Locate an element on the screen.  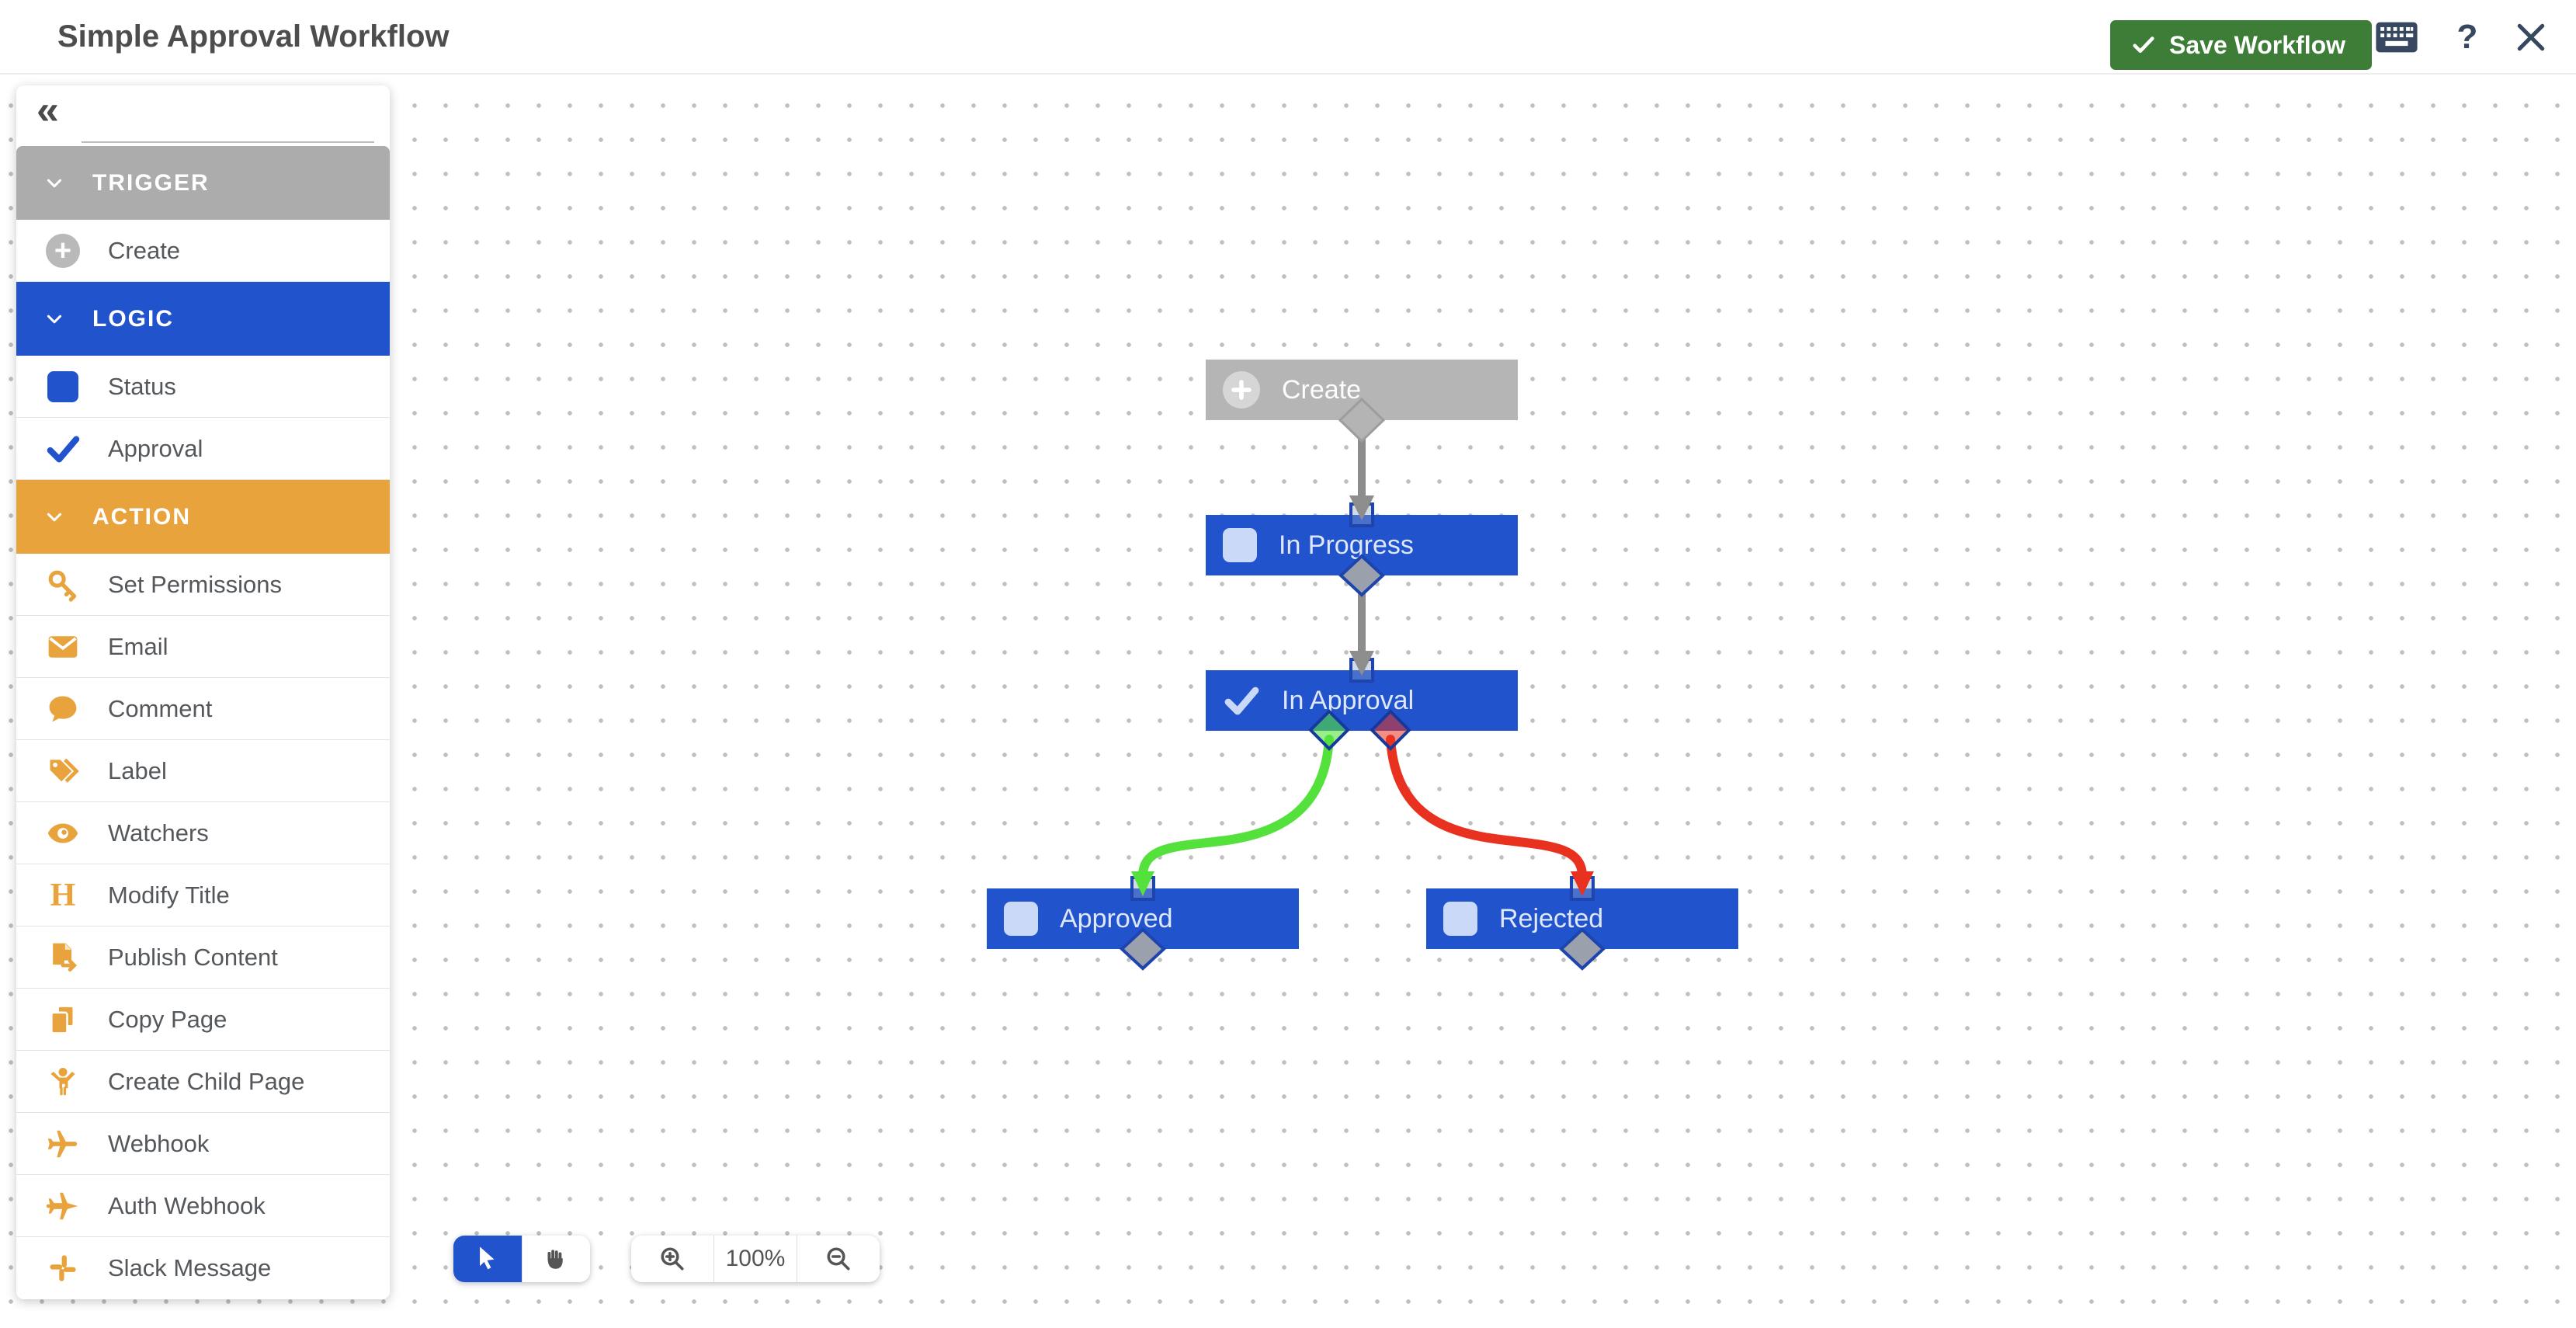
section-header-action: ACTION is located at coordinates (203, 517).